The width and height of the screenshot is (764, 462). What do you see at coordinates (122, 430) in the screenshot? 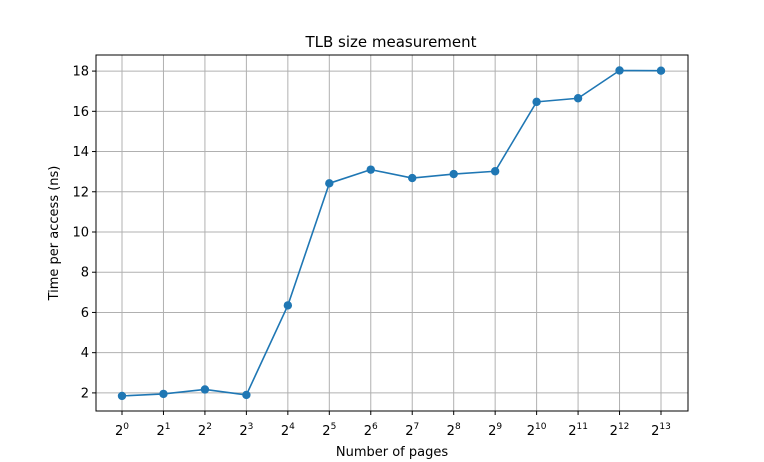
I see `x-tick-label: 20` at bounding box center [122, 430].